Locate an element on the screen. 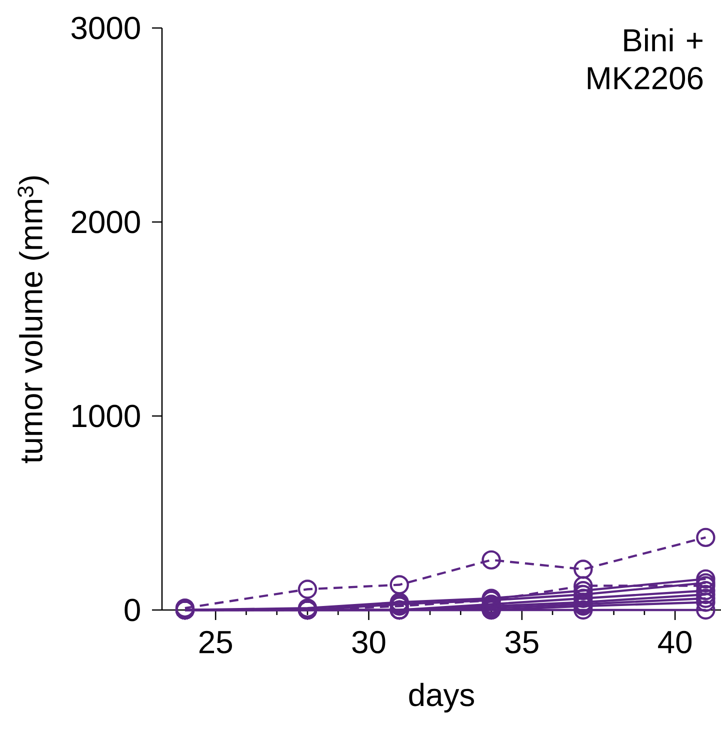 The height and width of the screenshot is (742, 721). y-tick-label: 2000 is located at coordinates (106, 222).